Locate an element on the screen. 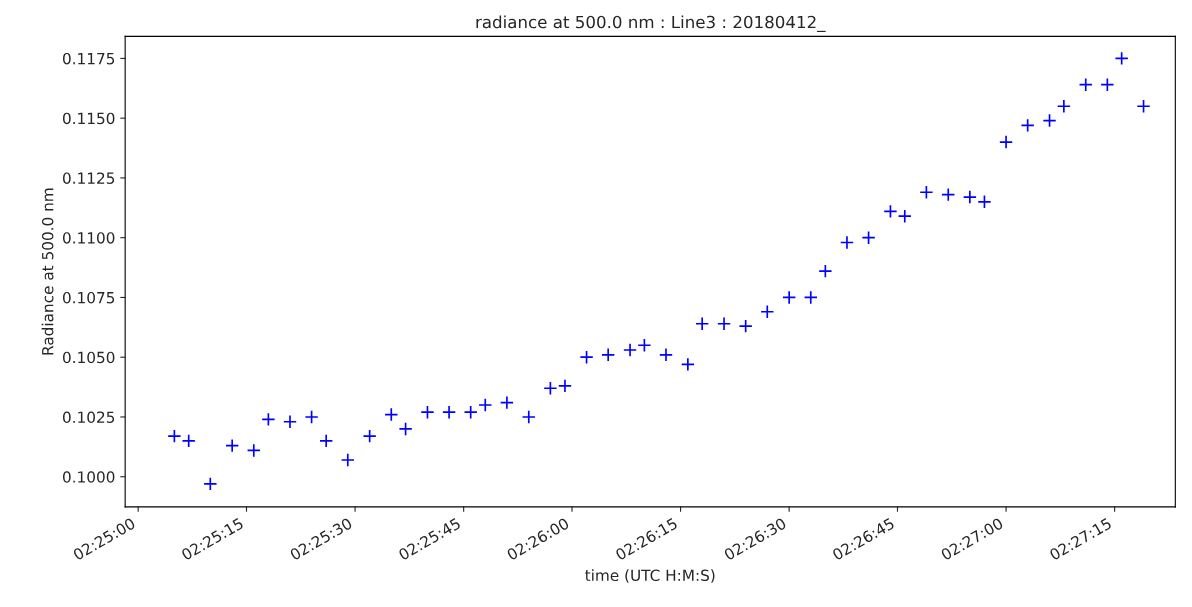  y-tick-label: 0.1125 is located at coordinates (88, 178).